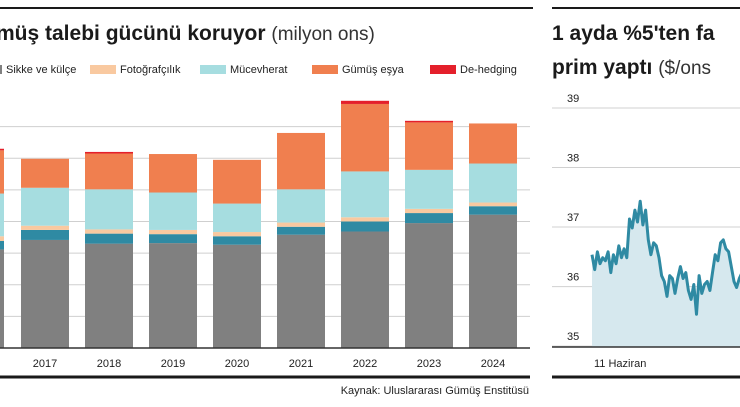 The height and width of the screenshot is (407, 740). What do you see at coordinates (45, 364) in the screenshot?
I see `x-tick-label: 2017` at bounding box center [45, 364].